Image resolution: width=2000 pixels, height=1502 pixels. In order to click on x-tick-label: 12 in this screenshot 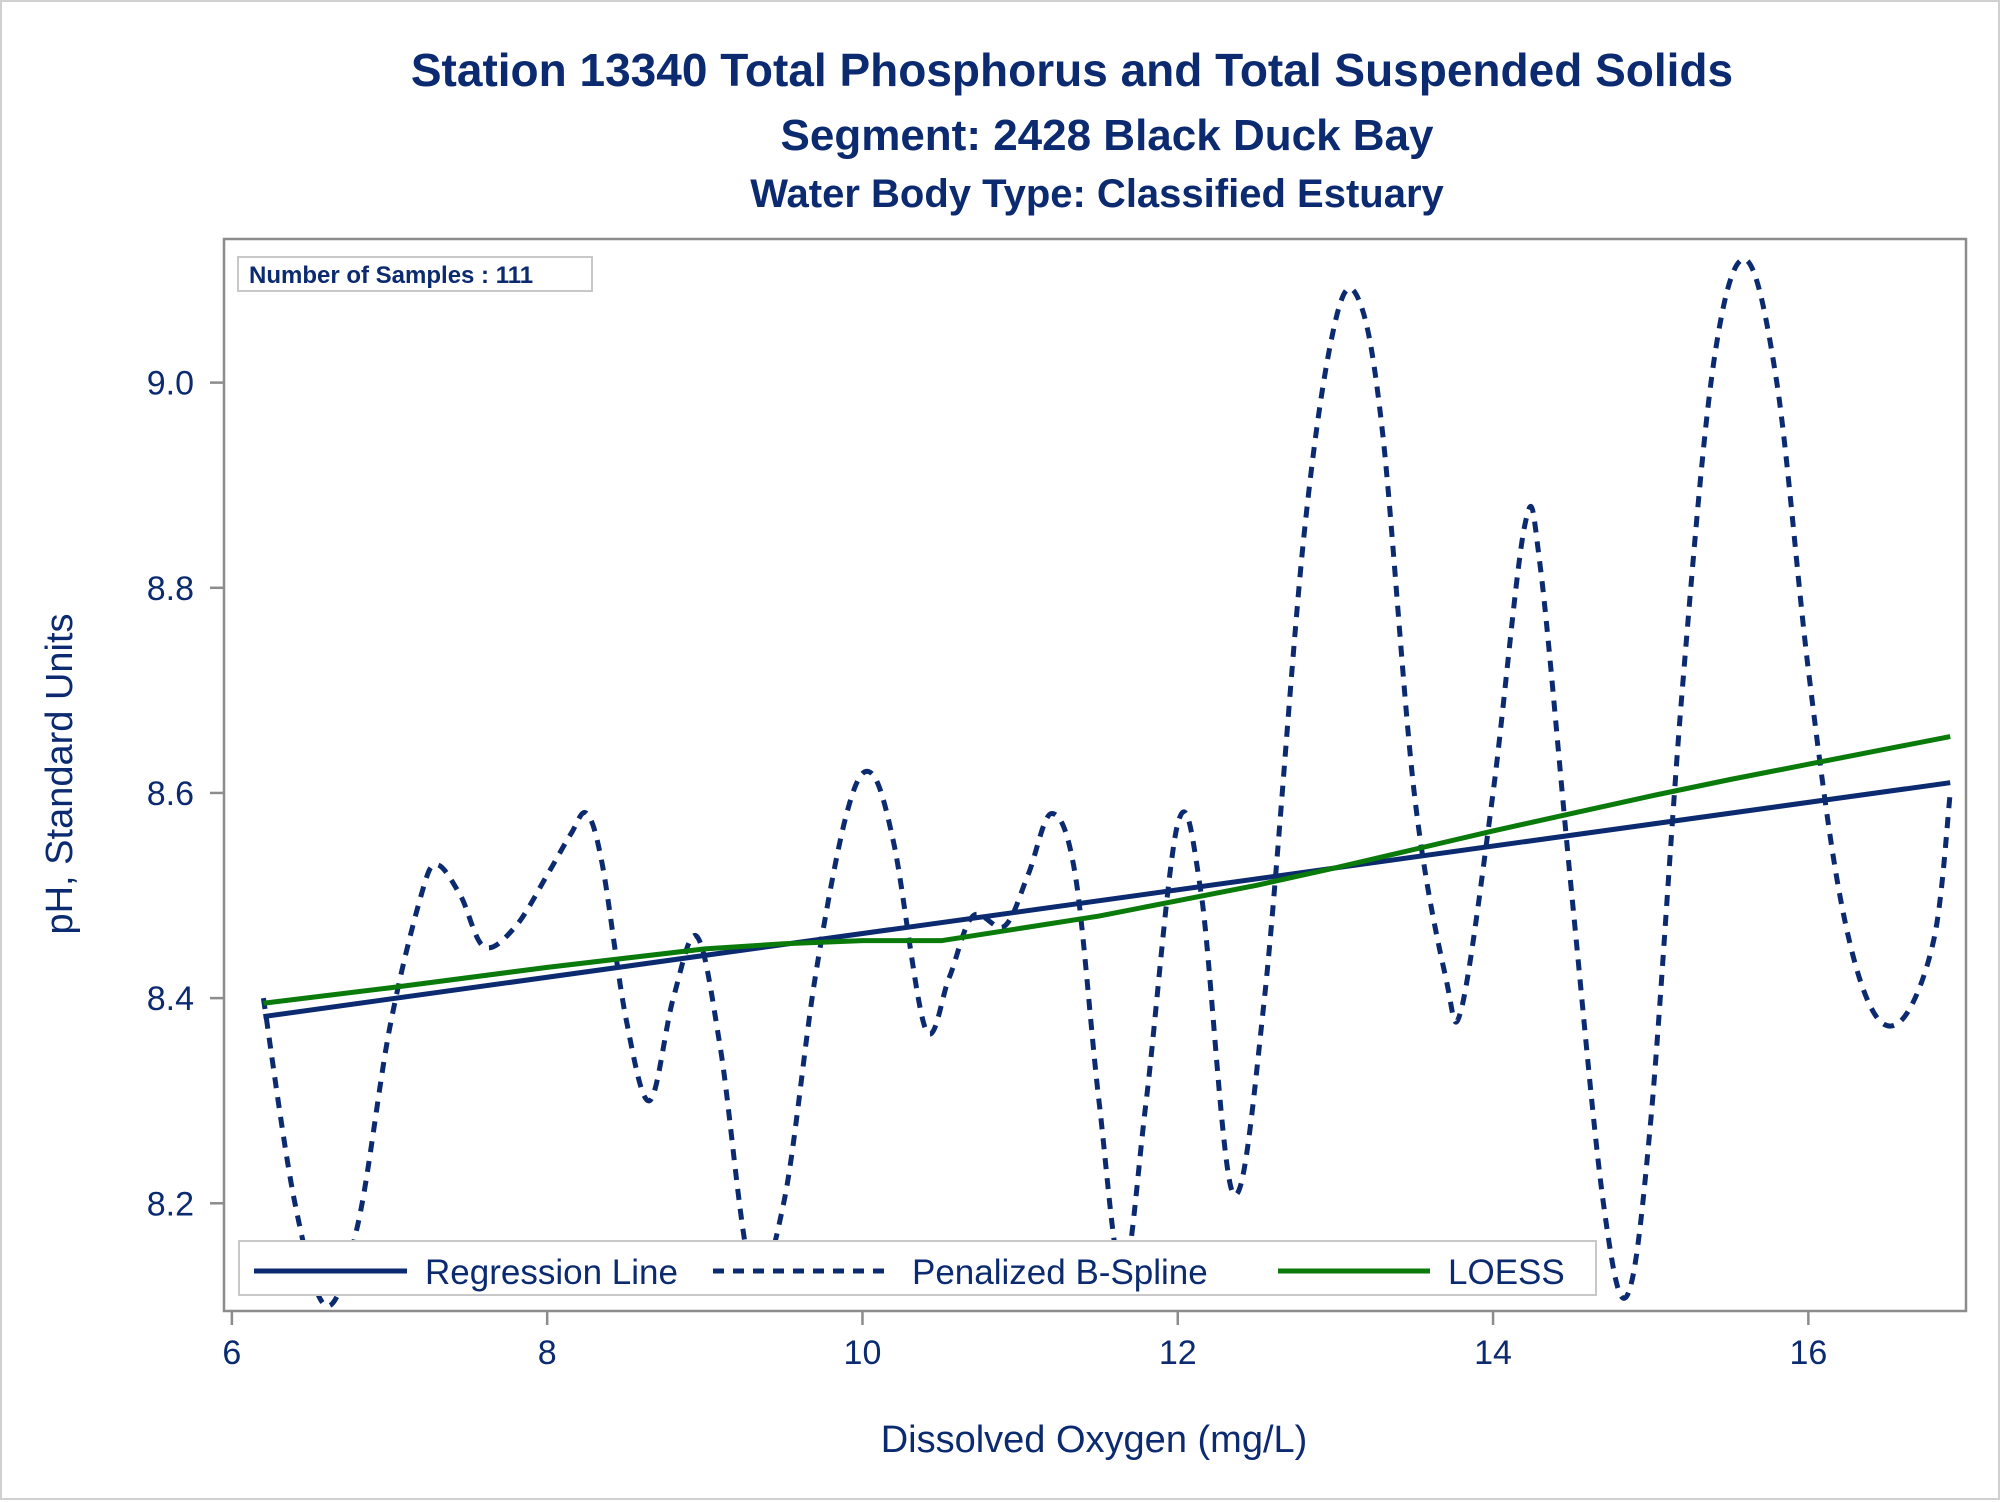, I will do `click(1178, 1353)`.